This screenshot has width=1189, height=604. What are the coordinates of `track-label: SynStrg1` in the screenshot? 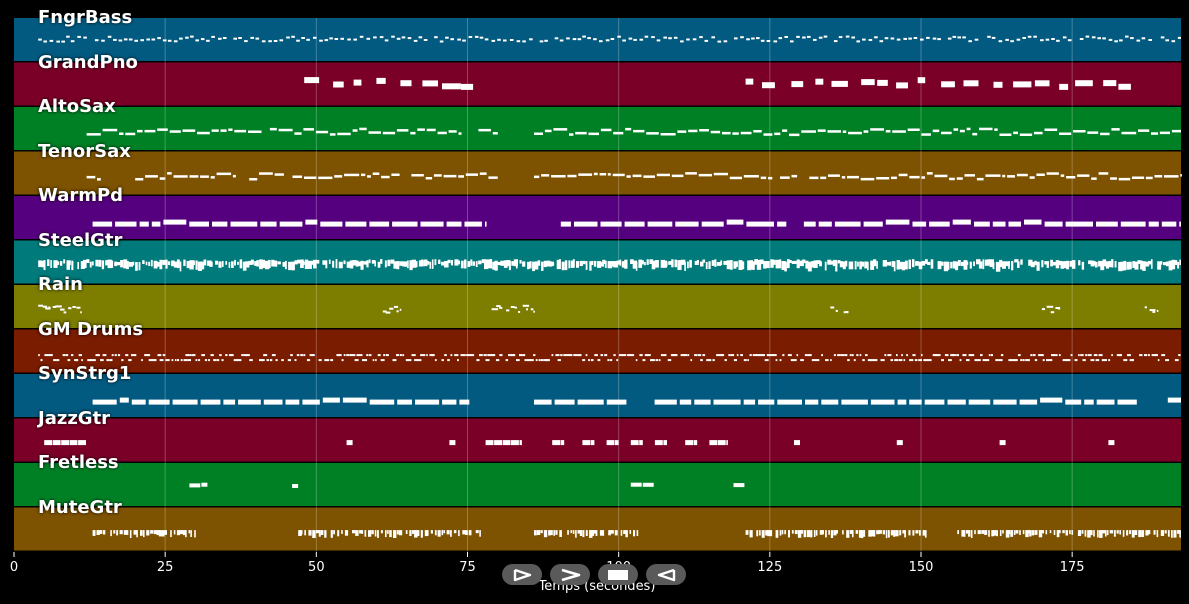 It's located at (85, 373).